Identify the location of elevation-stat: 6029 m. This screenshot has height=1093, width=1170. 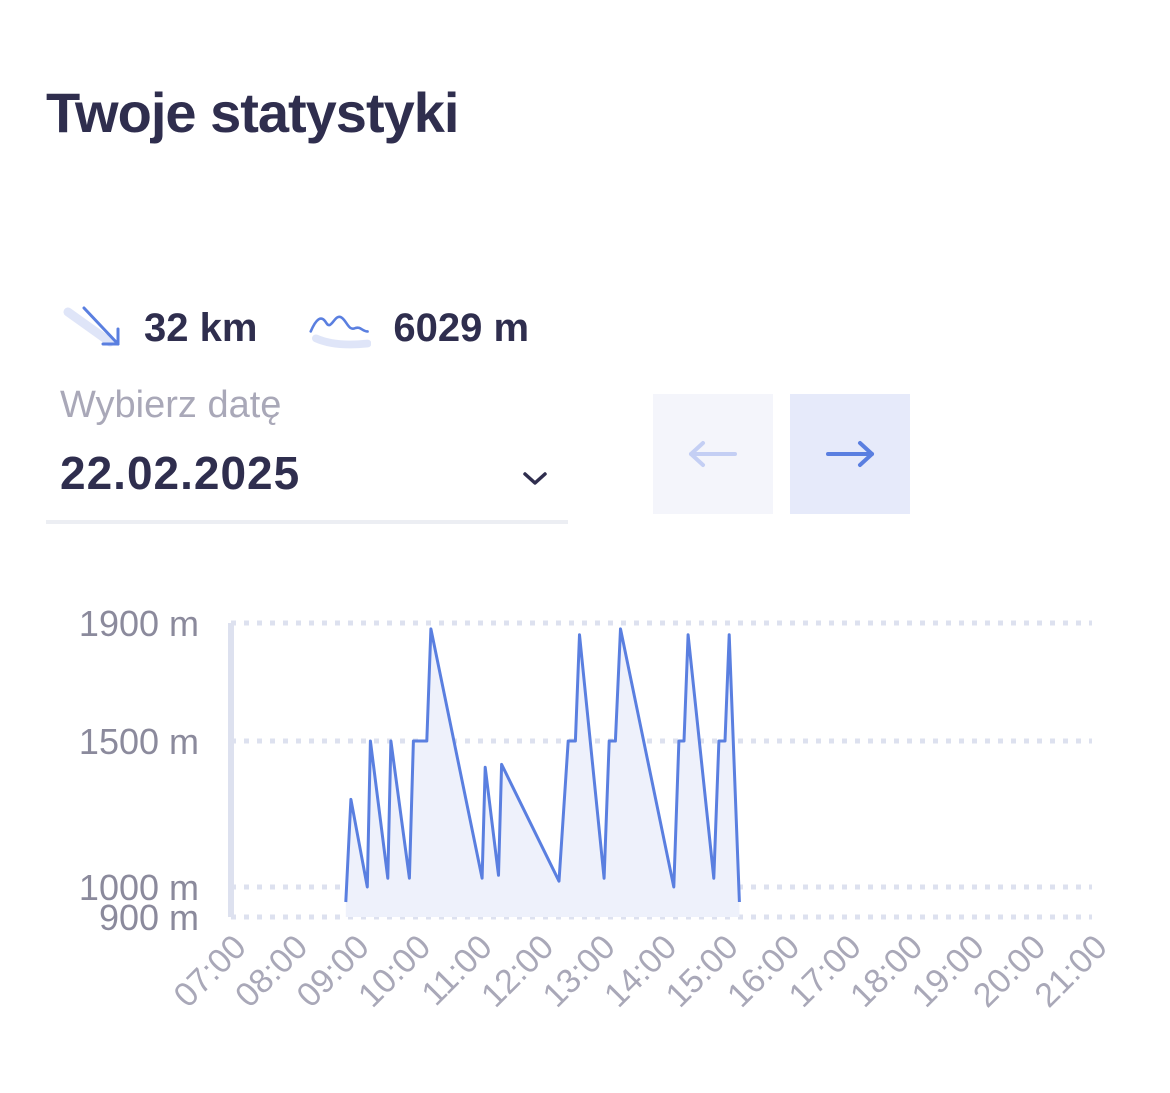
(419, 328).